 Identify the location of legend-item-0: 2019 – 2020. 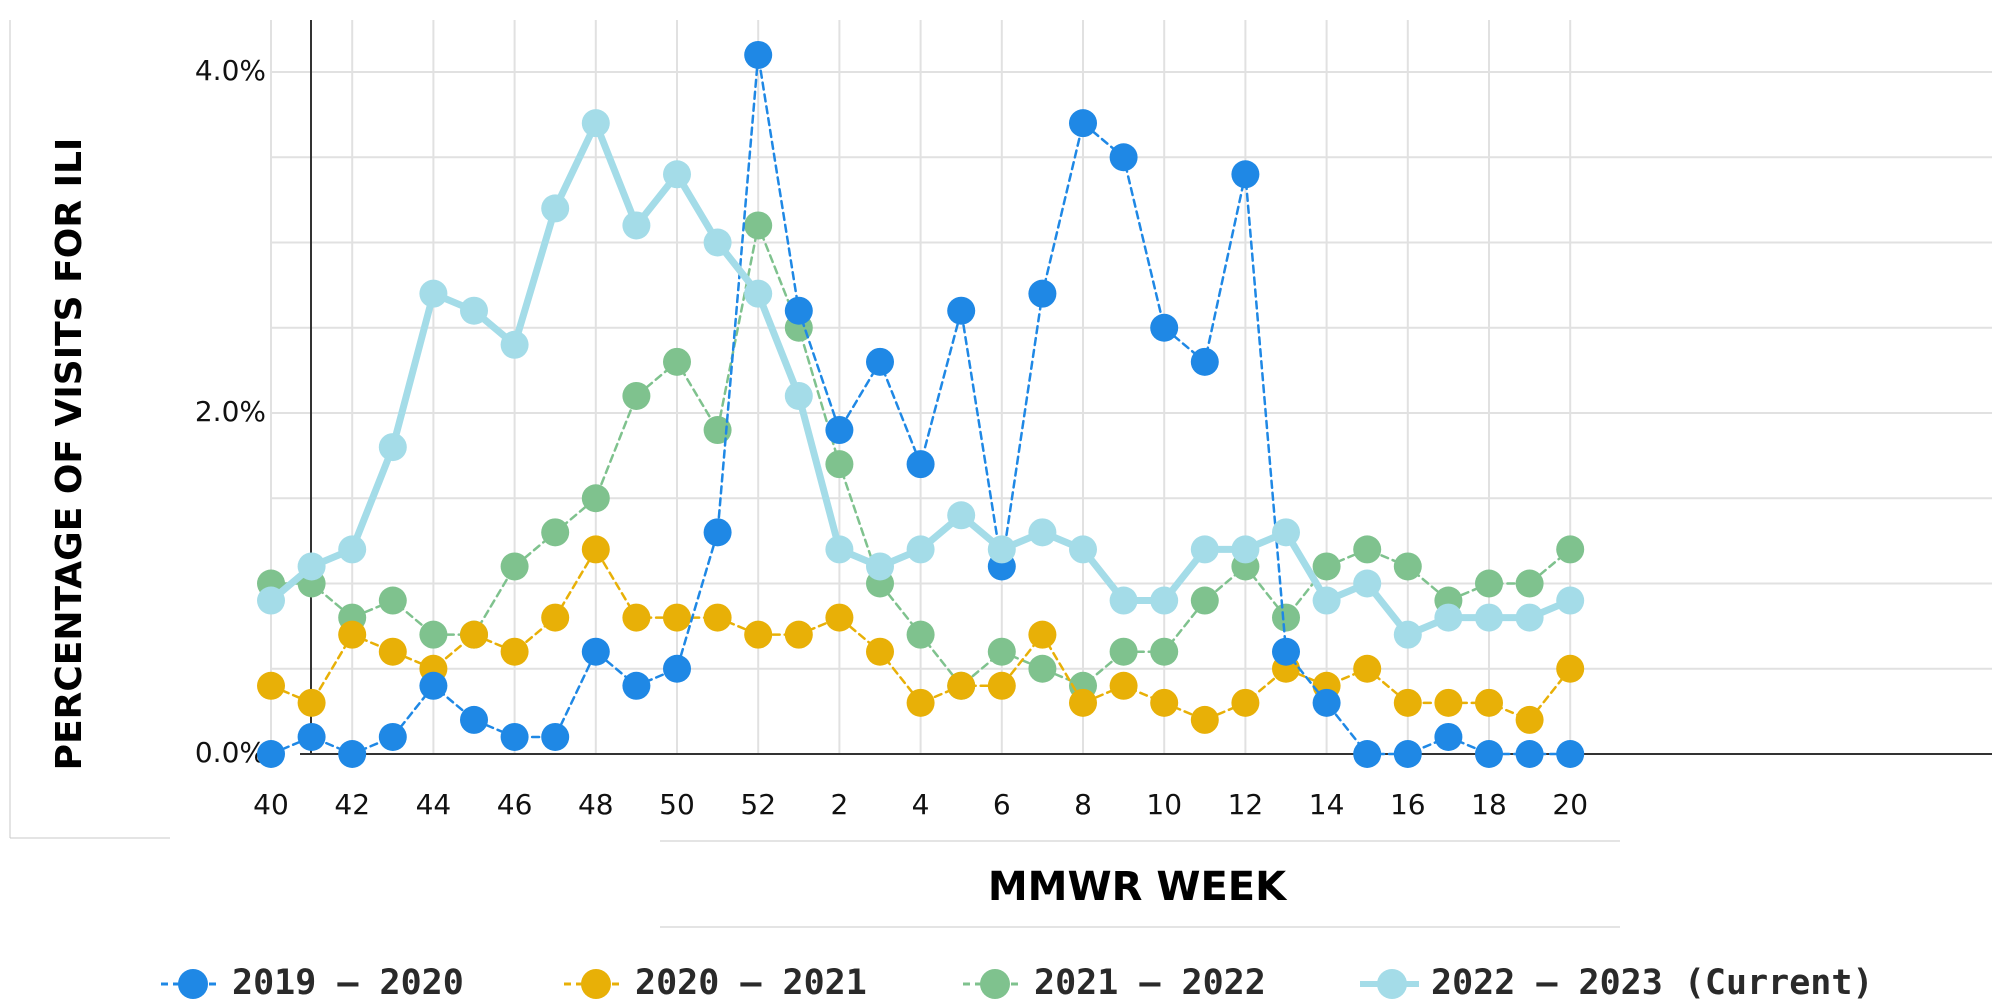
(312, 983).